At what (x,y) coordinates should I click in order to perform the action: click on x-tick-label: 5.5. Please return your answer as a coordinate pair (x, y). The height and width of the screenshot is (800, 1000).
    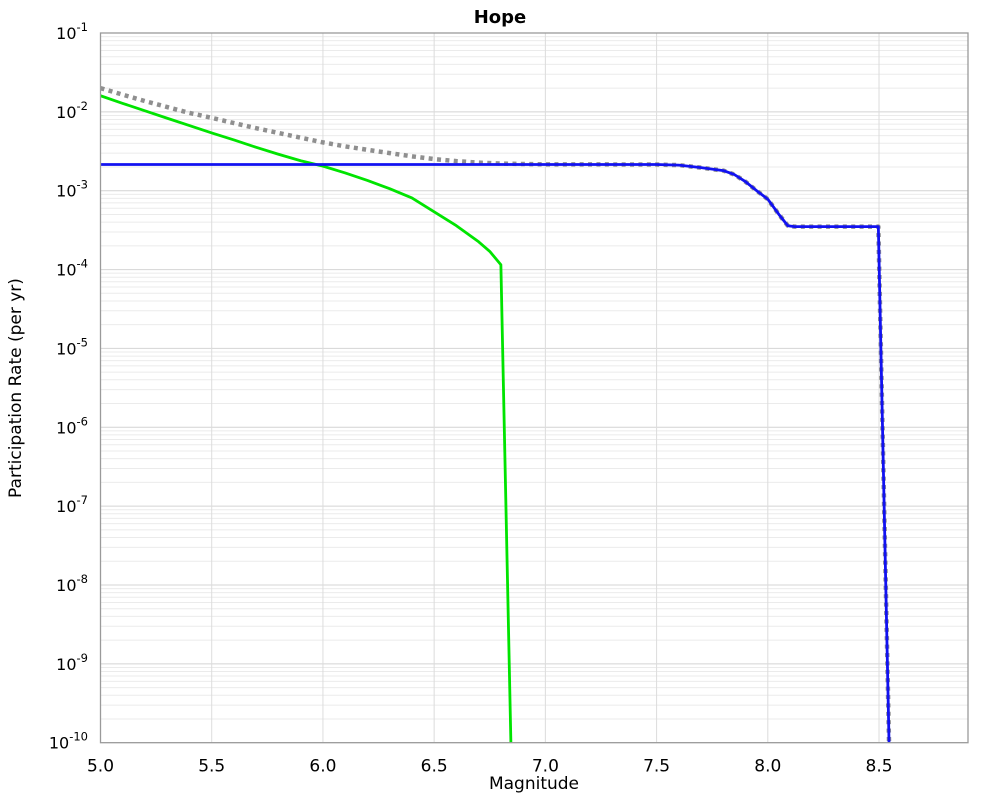
    Looking at the image, I should click on (211, 767).